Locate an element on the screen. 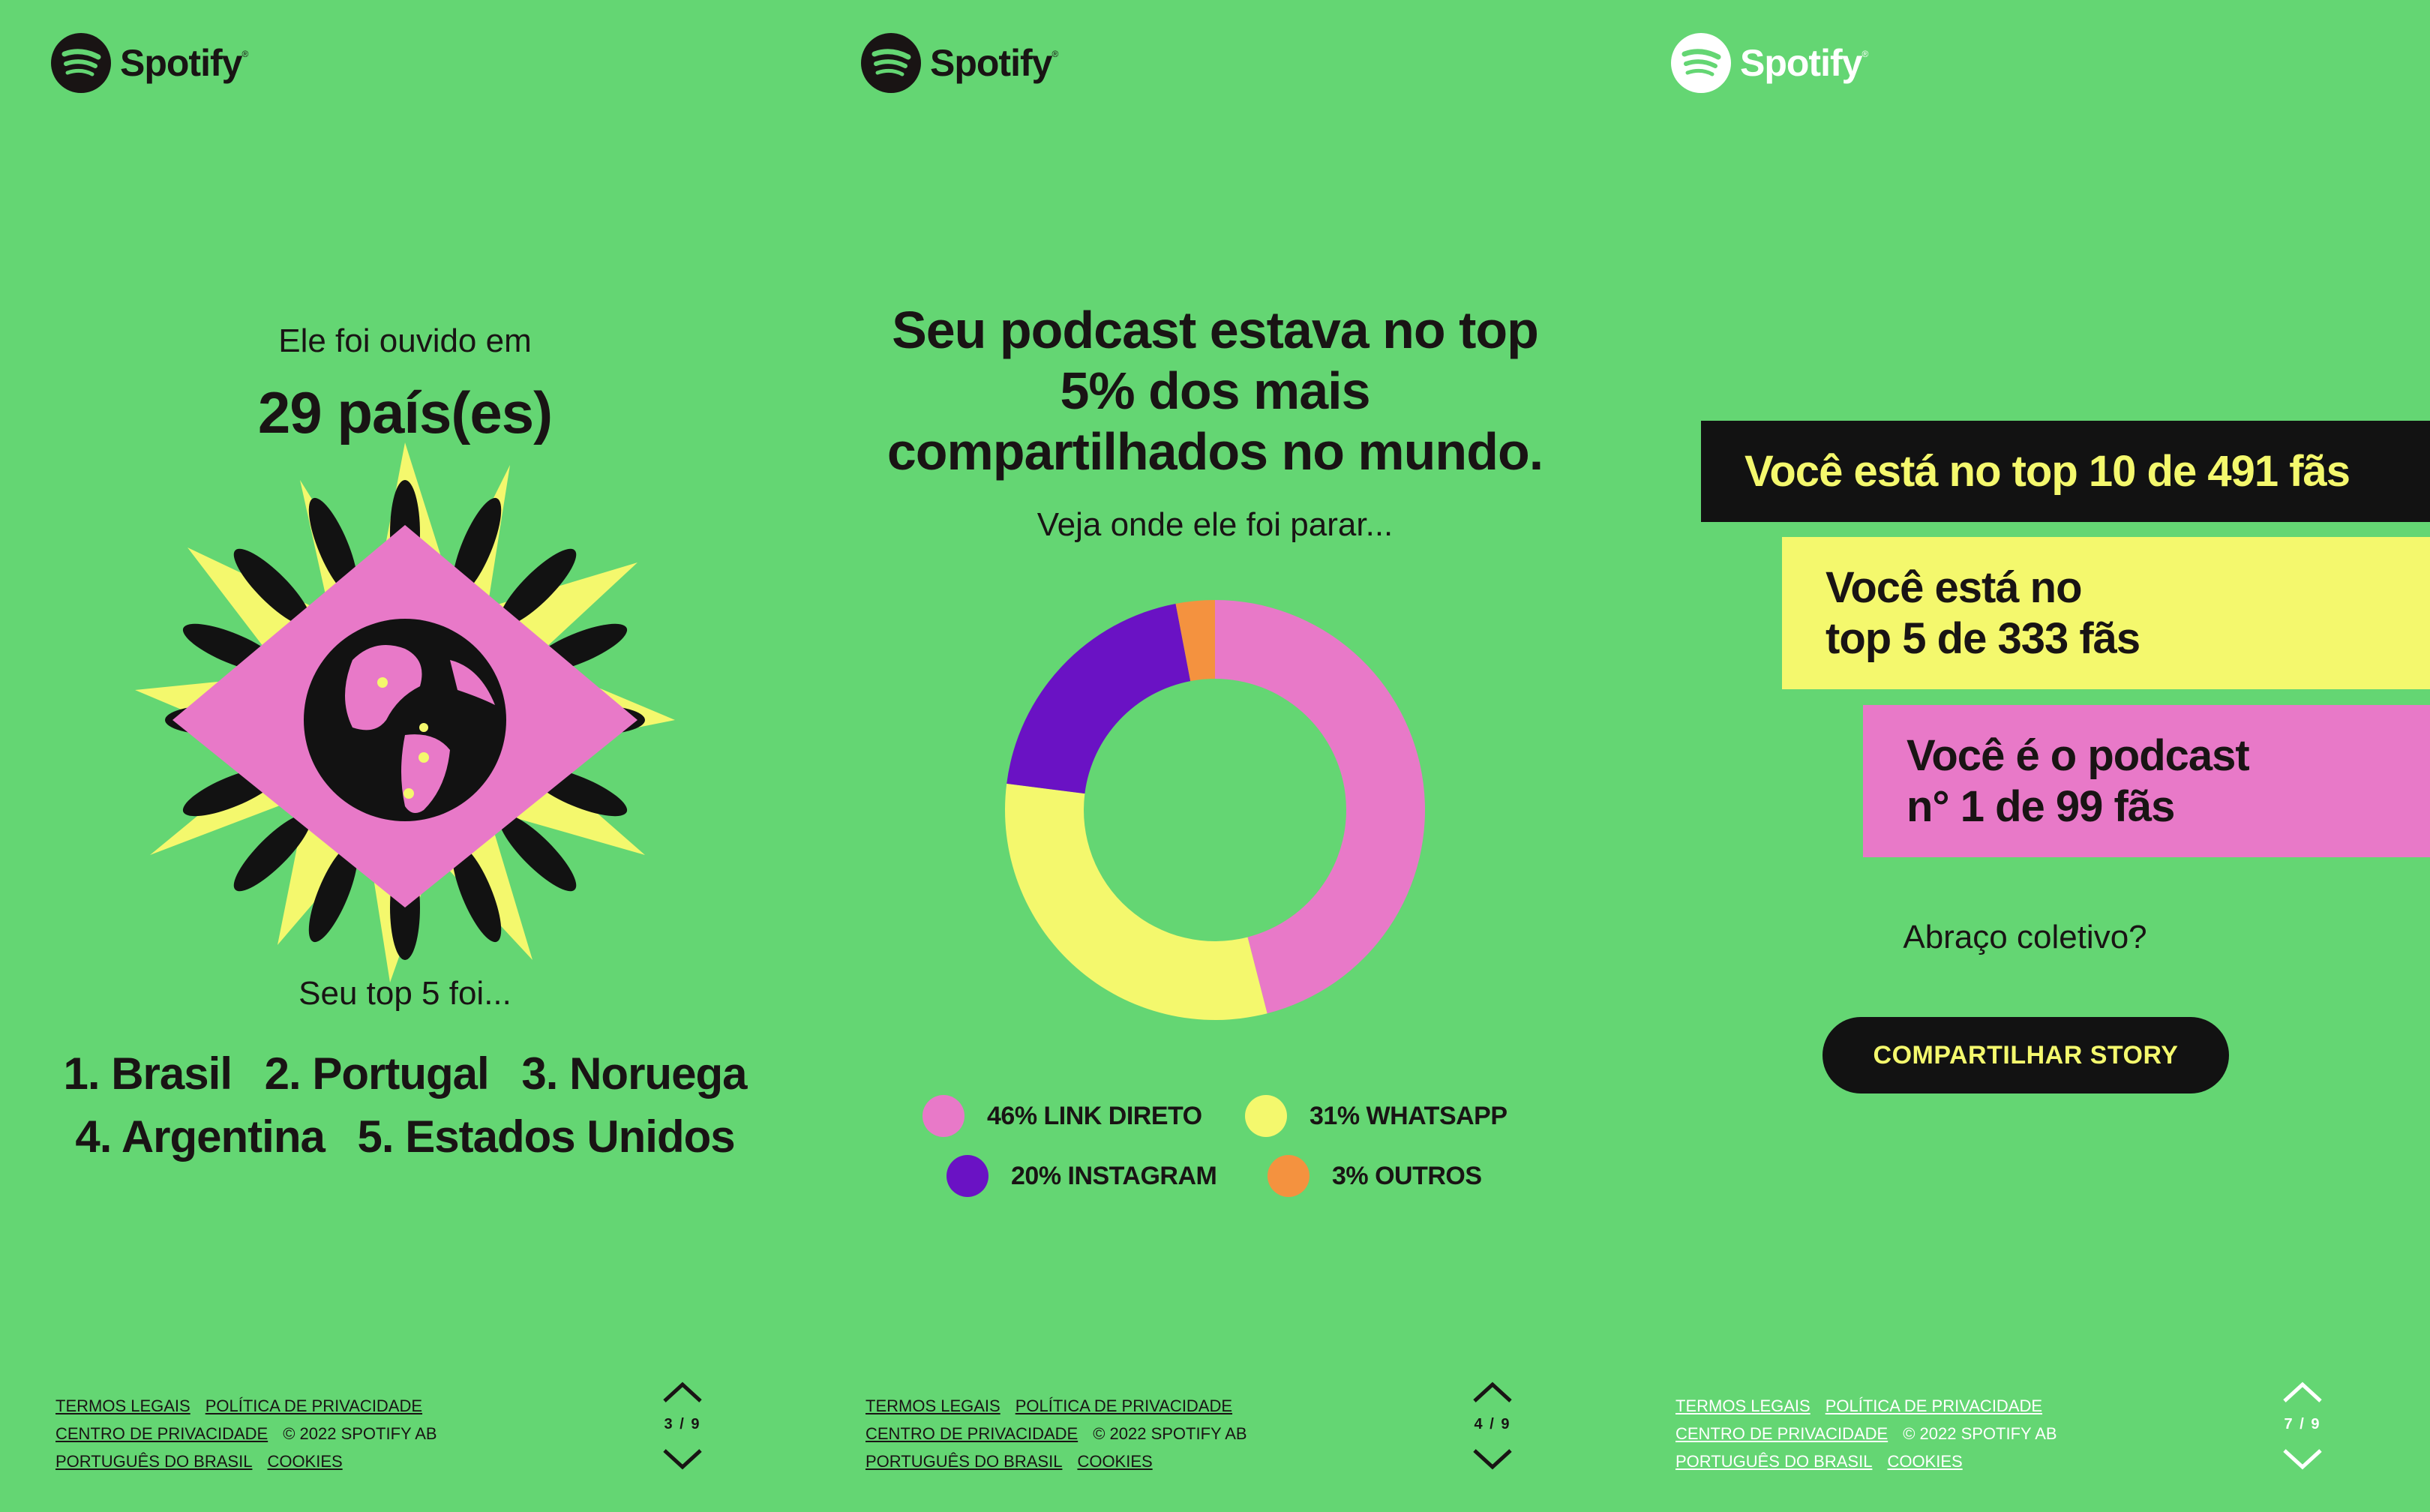  page-indicator: 4 / 9 is located at coordinates (1492, 1424).